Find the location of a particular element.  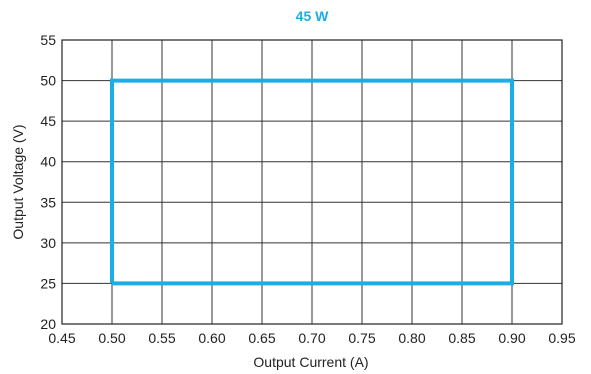

x-tick-label: 0.95 is located at coordinates (561, 338).